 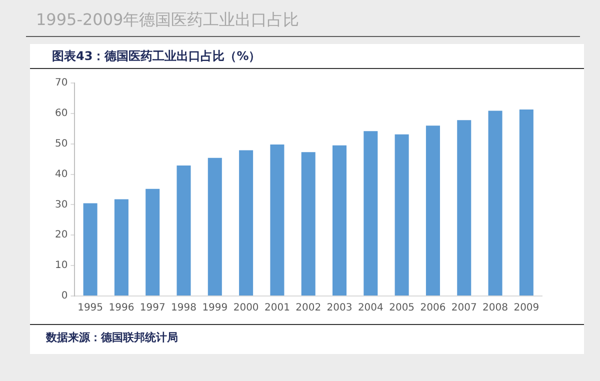 I want to click on x-tick-label: 1996, so click(x=121, y=308).